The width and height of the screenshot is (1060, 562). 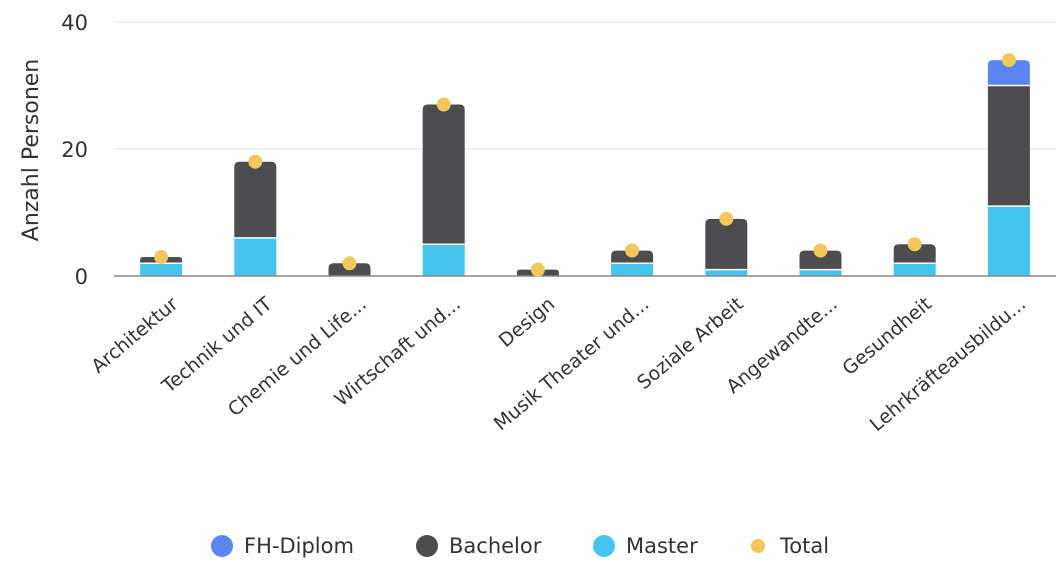 I want to click on y-axis-label: Anzahl Personen, so click(x=31, y=150).